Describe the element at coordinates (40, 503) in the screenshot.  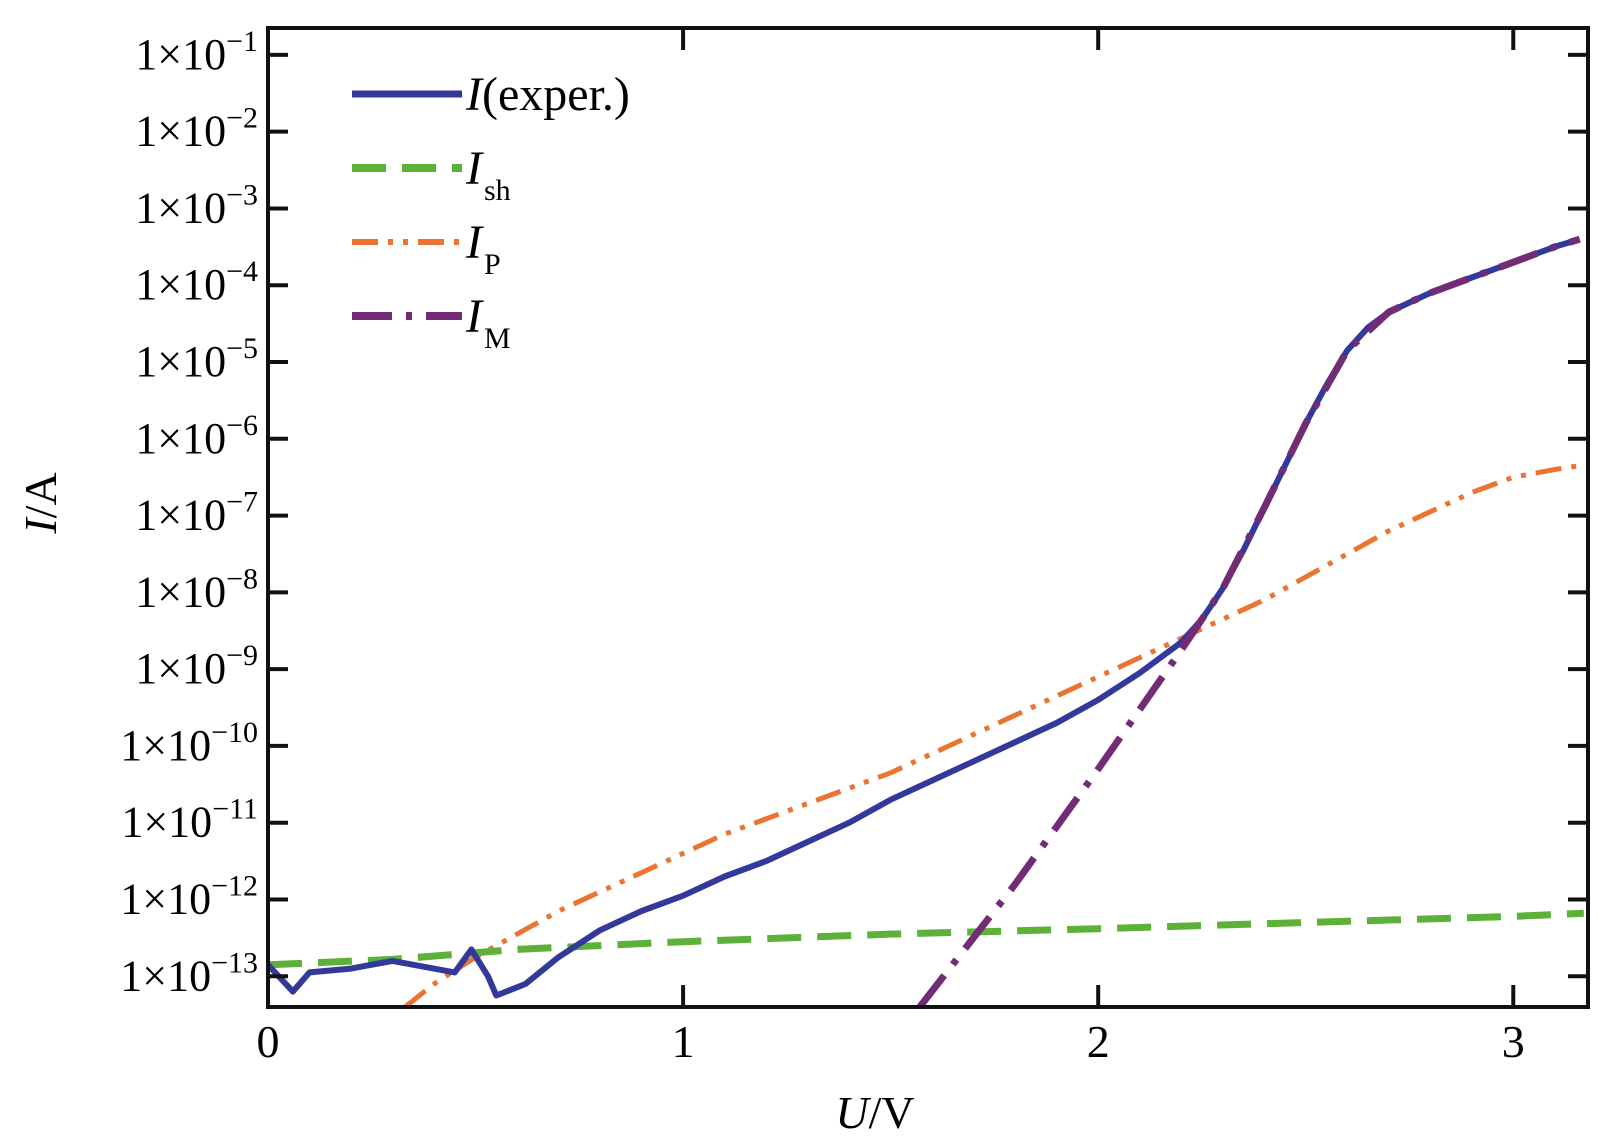
I see `y-axis-label: I/A` at that location.